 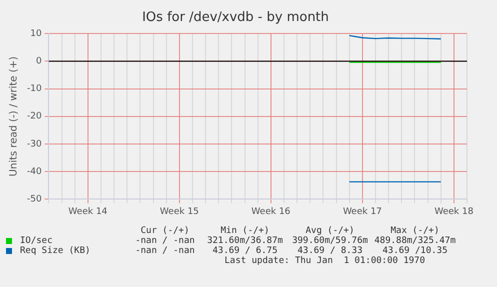 I want to click on y-tick-label: -10, so click(x=34, y=89).